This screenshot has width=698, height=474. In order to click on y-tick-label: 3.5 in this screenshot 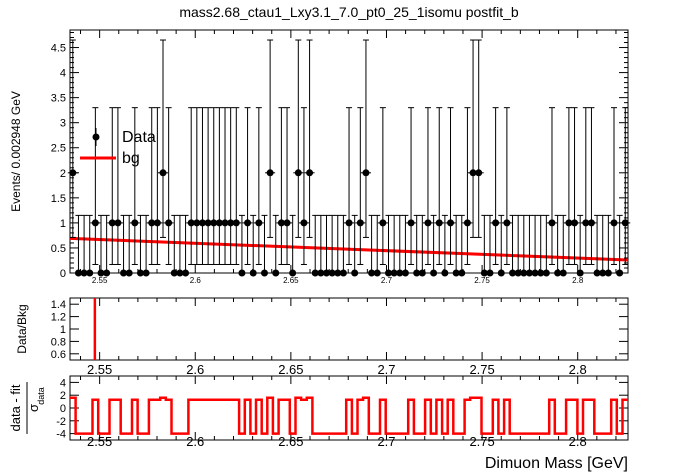, I will do `click(58, 99)`.